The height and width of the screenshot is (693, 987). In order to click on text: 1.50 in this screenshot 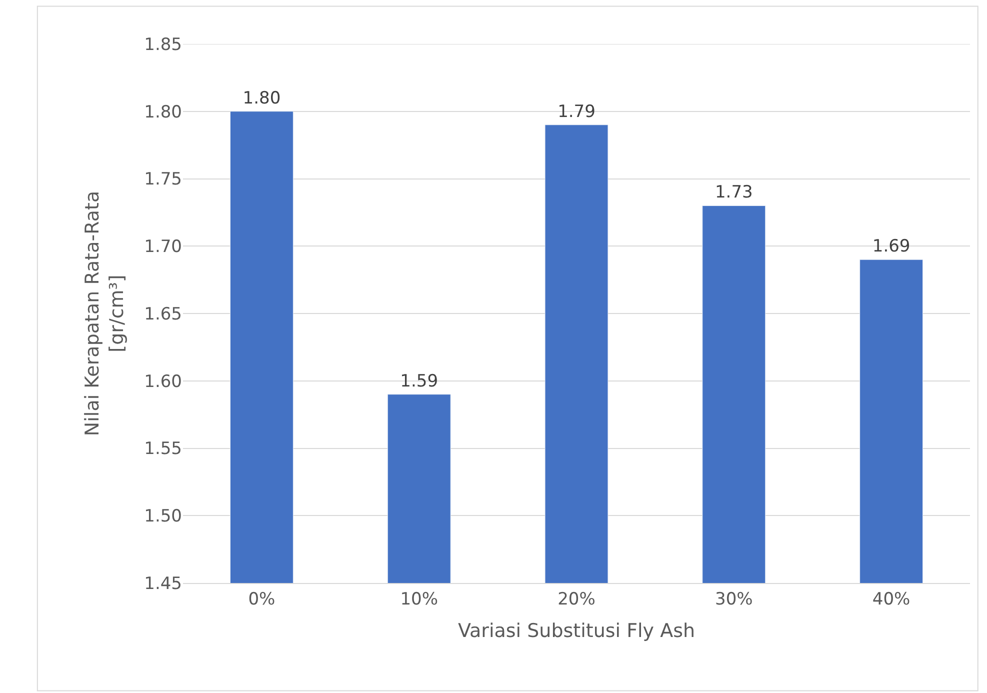, I will do `click(163, 516)`.